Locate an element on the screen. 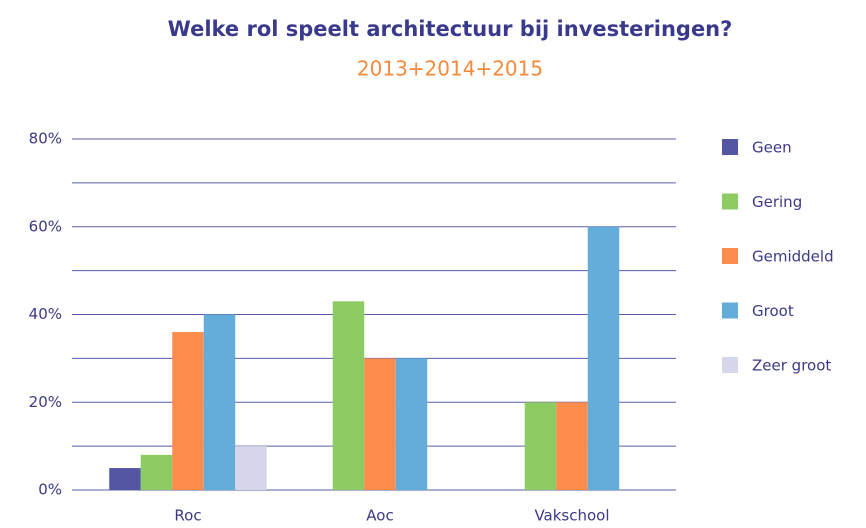 The width and height of the screenshot is (866, 528). x-tick-label: Roc is located at coordinates (187, 516).